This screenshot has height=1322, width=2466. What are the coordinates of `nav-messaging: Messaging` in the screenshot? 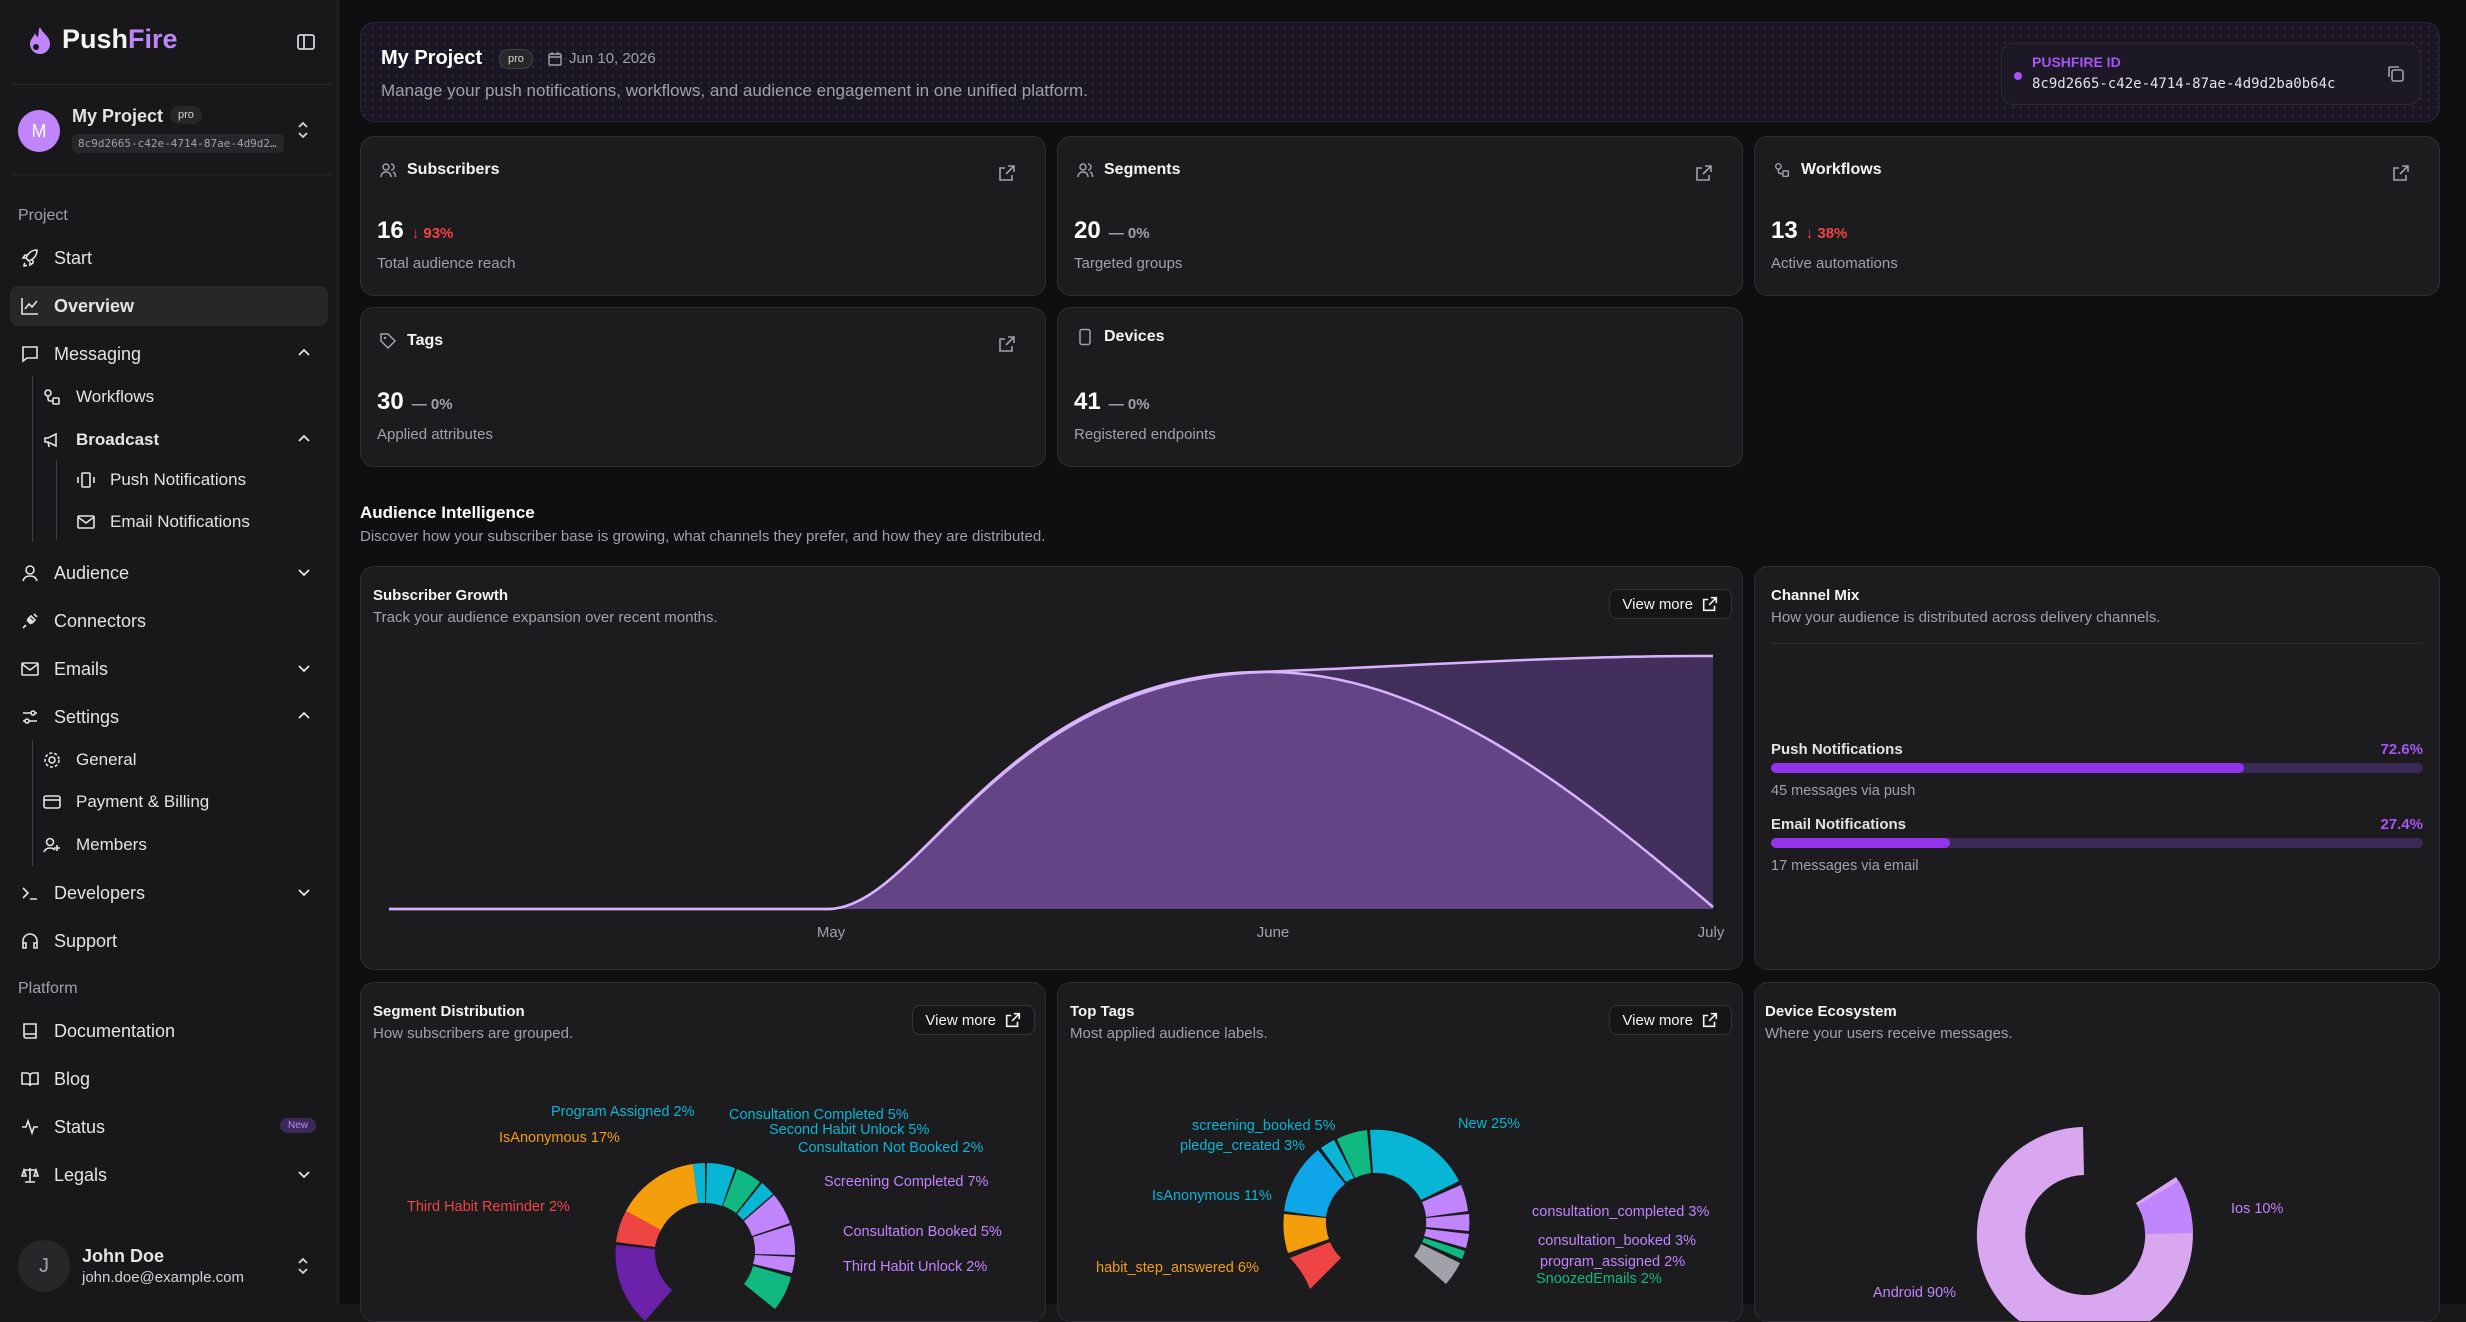 It's located at (169, 354).